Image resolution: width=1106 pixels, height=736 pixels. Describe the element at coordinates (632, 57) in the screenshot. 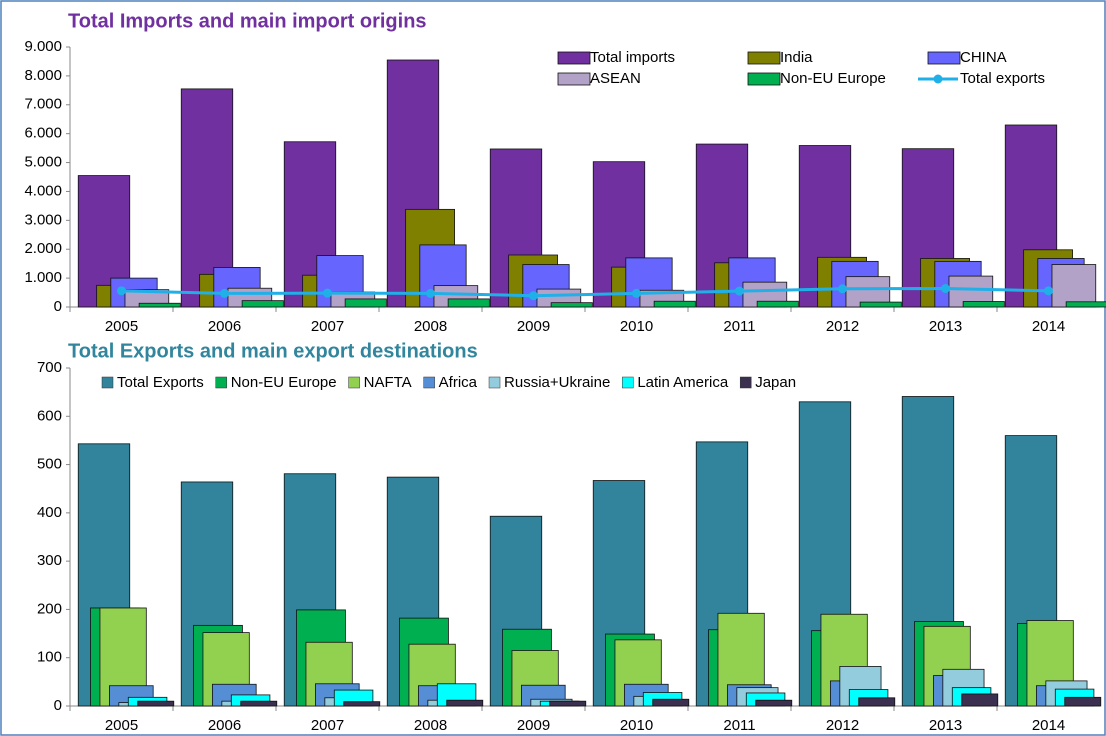

I see `legend-label: Total imports` at that location.